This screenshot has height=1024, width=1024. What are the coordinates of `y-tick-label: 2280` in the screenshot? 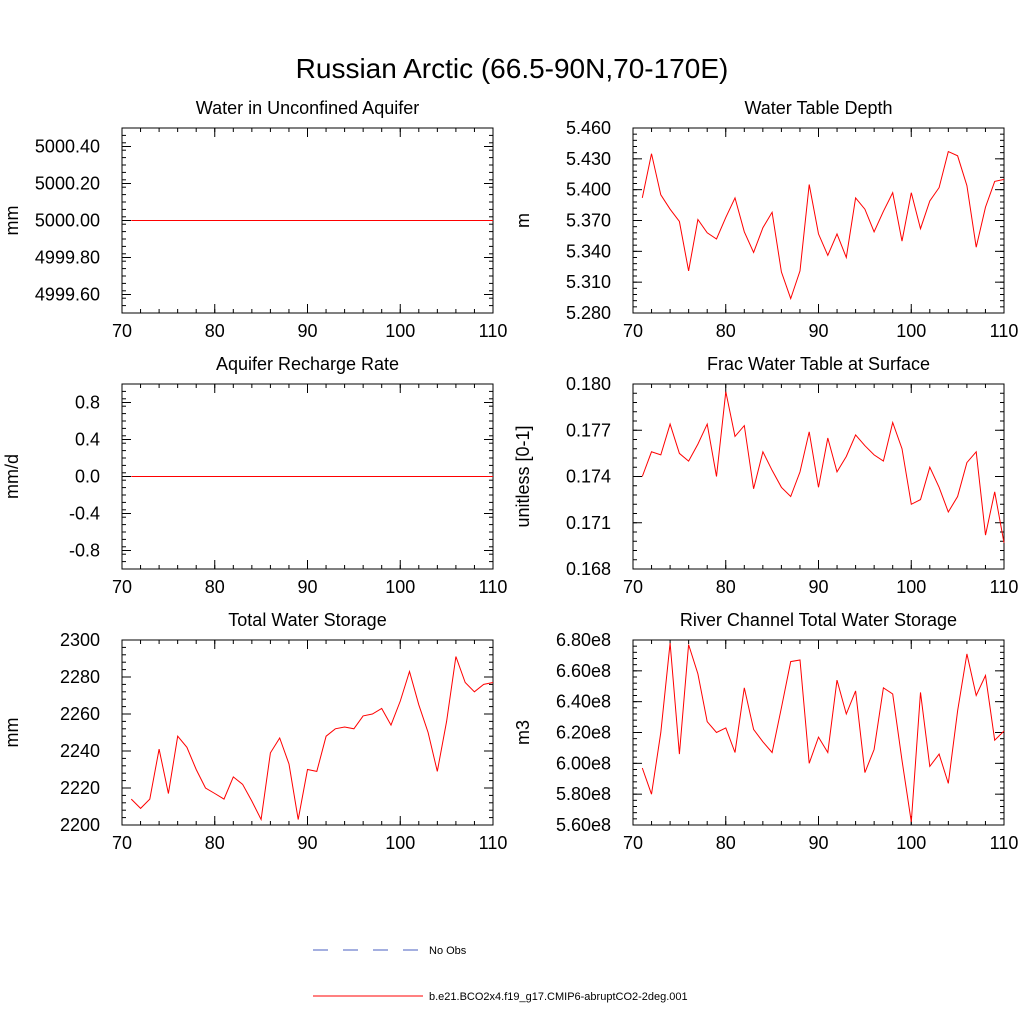 It's located at (80, 677).